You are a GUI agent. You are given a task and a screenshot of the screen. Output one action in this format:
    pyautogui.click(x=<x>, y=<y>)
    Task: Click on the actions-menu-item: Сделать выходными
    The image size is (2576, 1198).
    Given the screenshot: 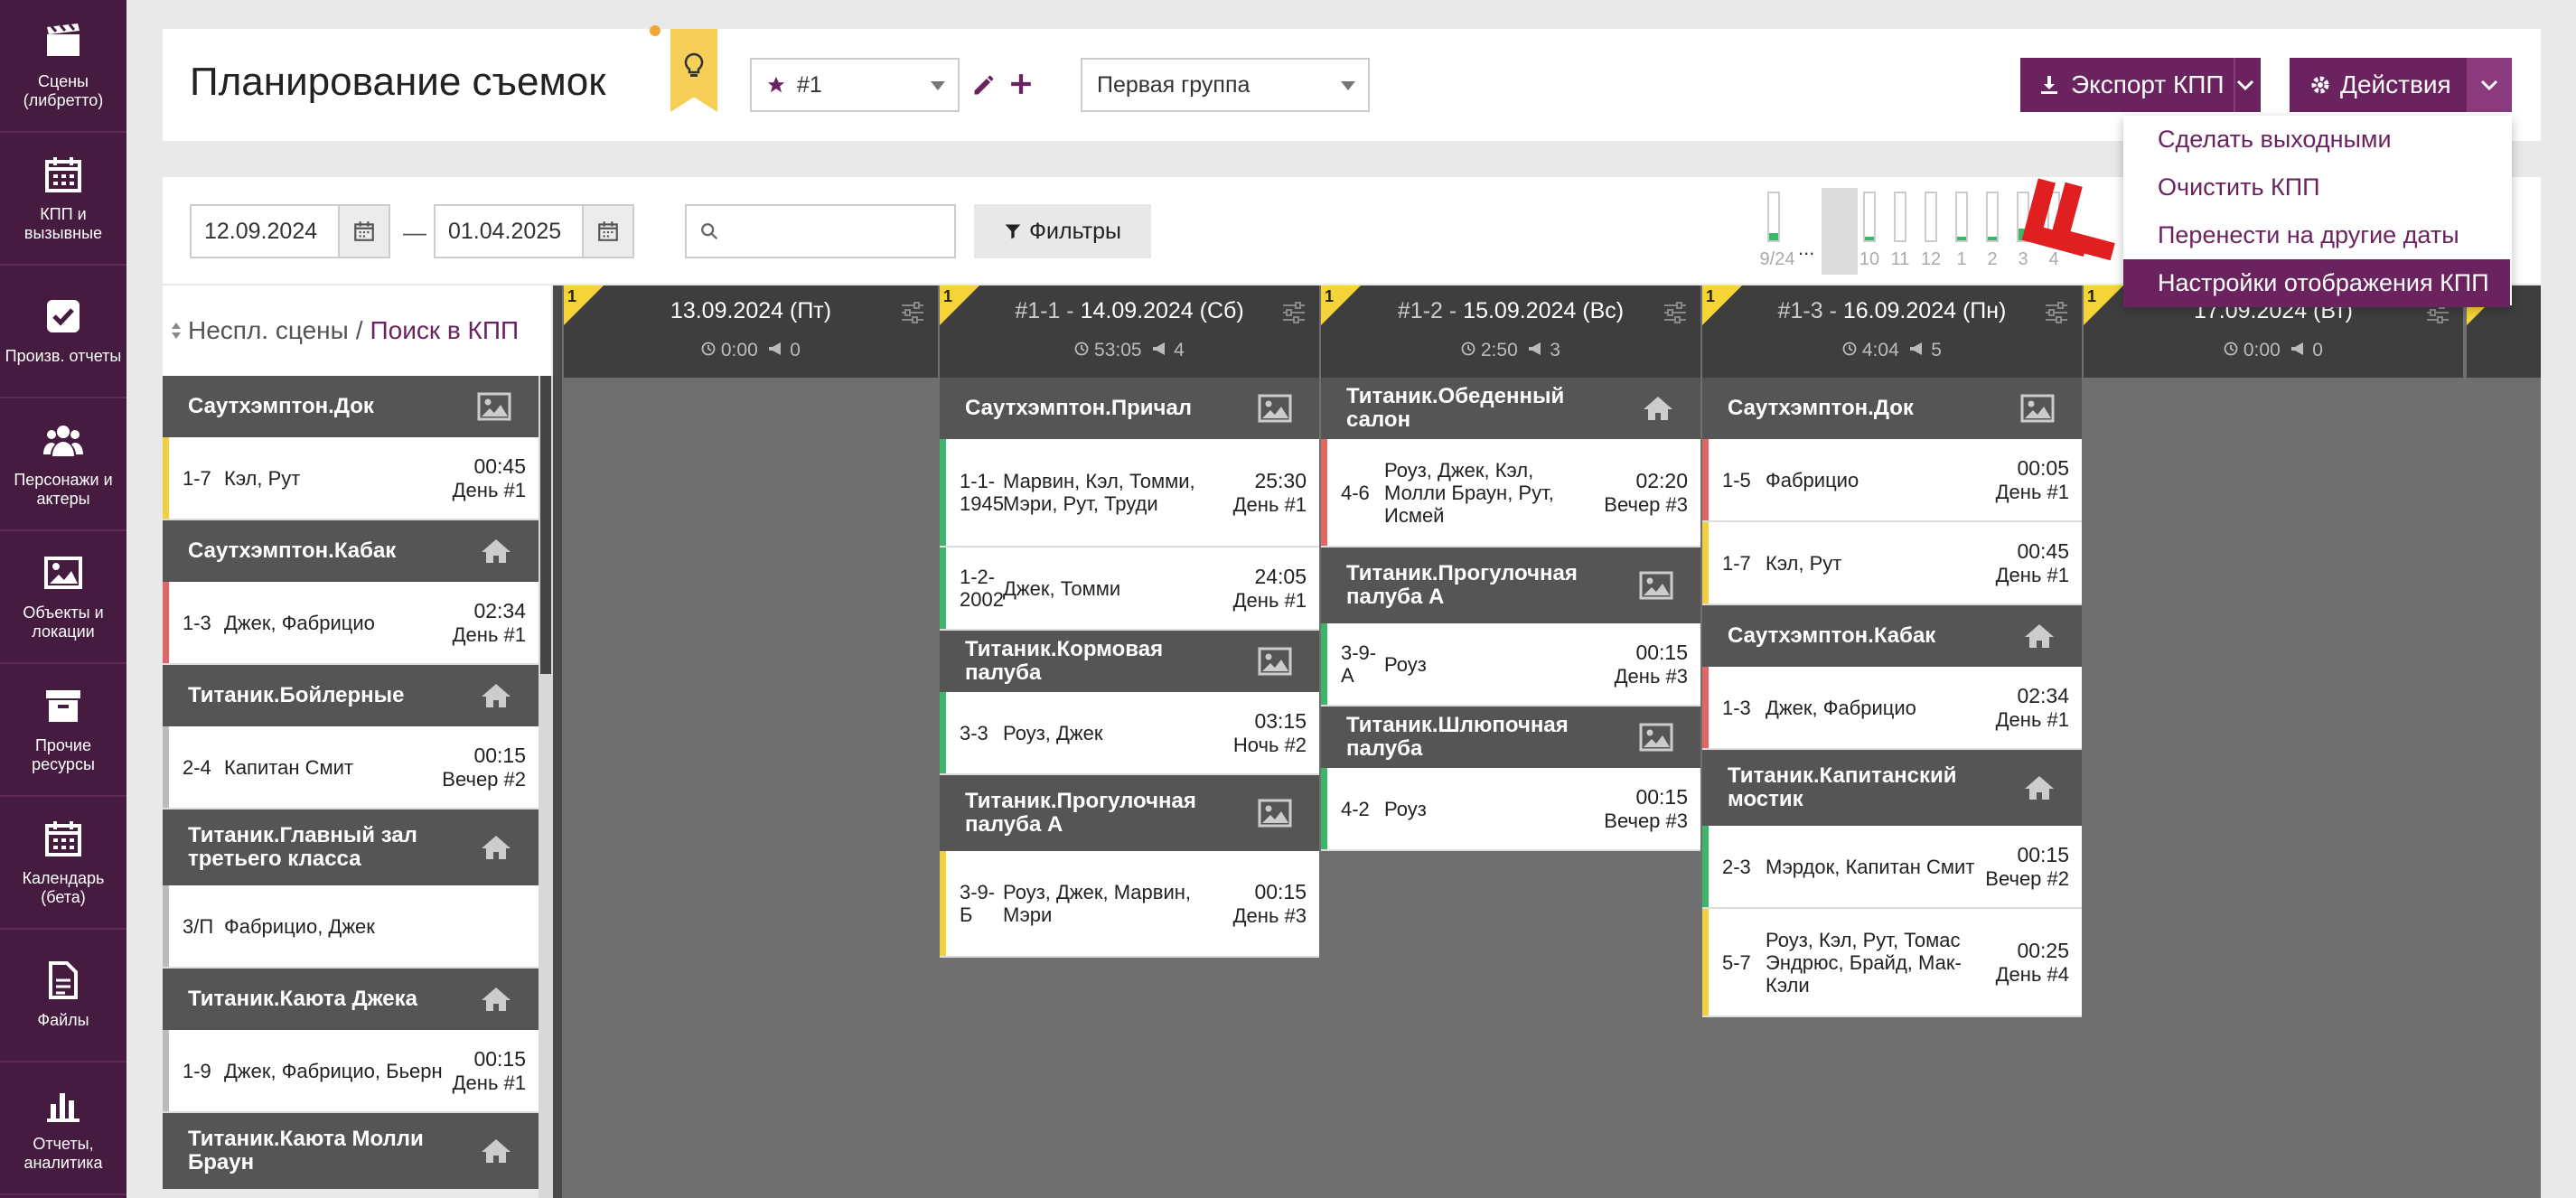 What is the action you would take?
    pyautogui.click(x=2275, y=139)
    